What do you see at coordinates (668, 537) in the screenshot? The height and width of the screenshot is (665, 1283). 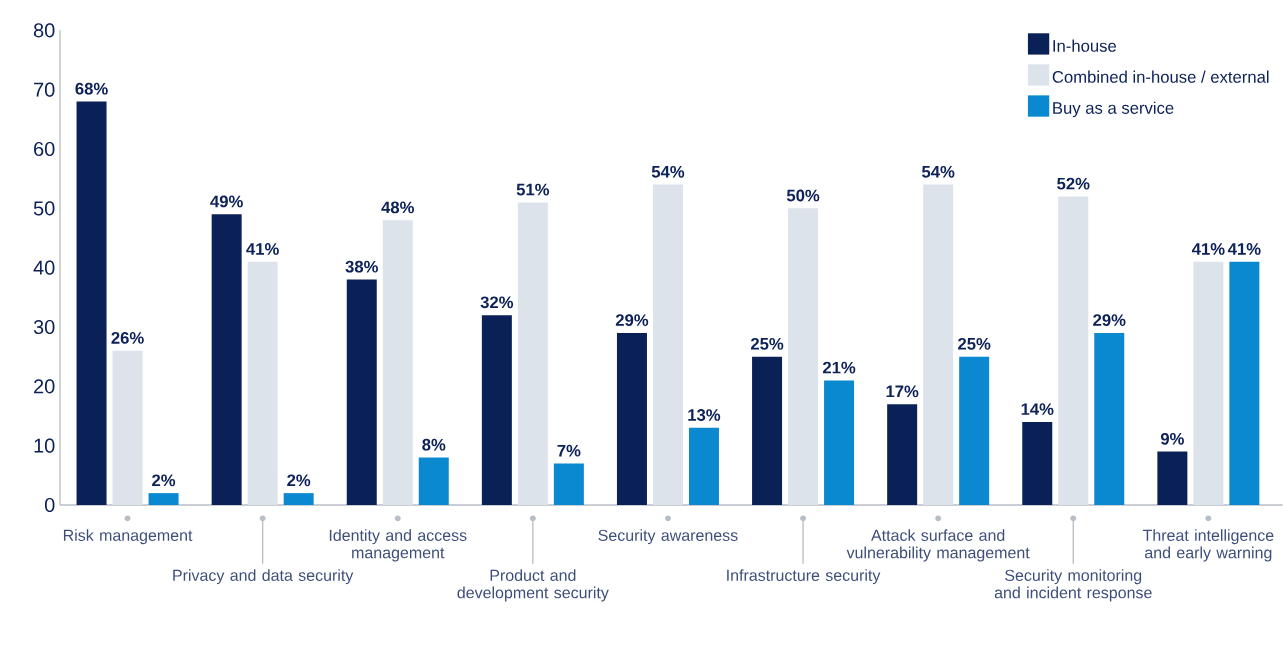 I see `x-tick-label: Security awareness` at bounding box center [668, 537].